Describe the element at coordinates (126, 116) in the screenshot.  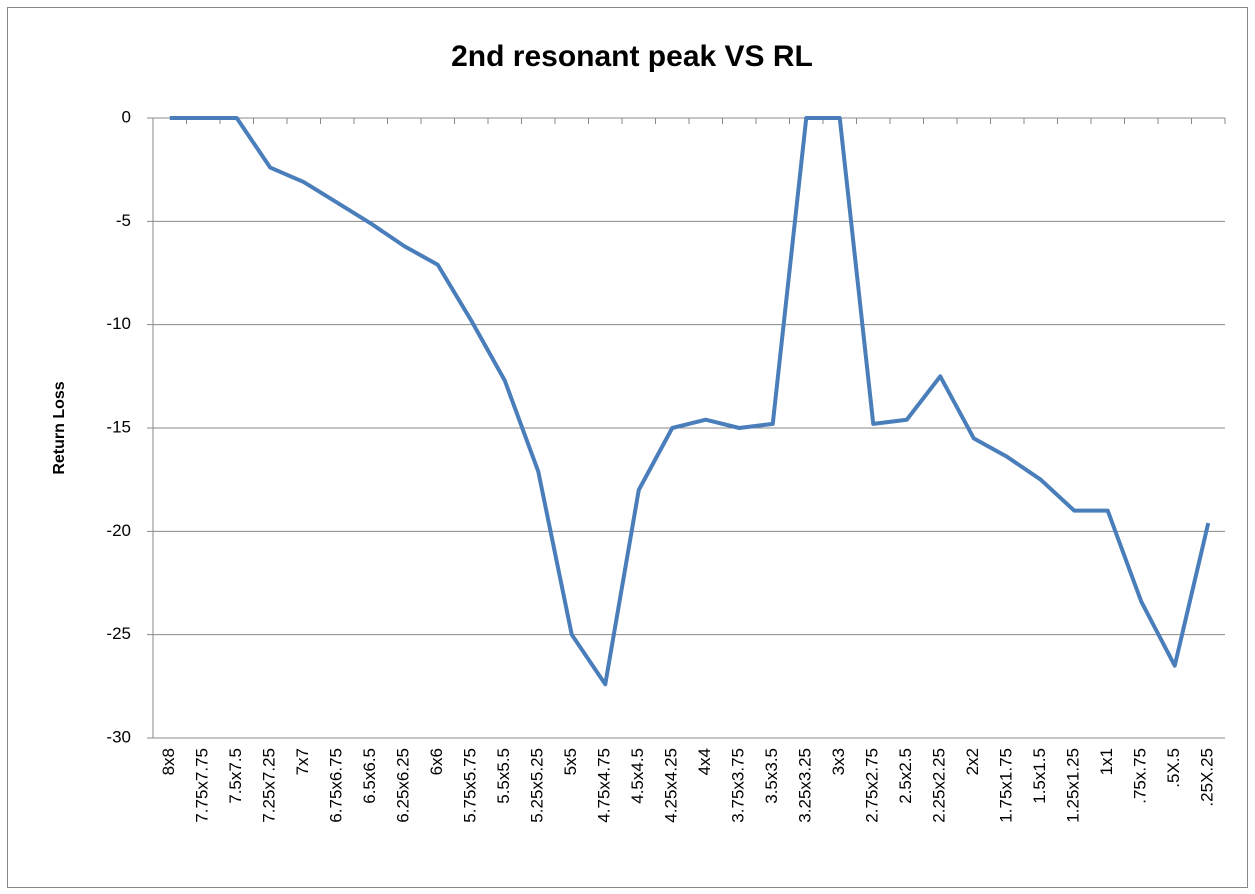
I see `y-tick-label: 0` at that location.